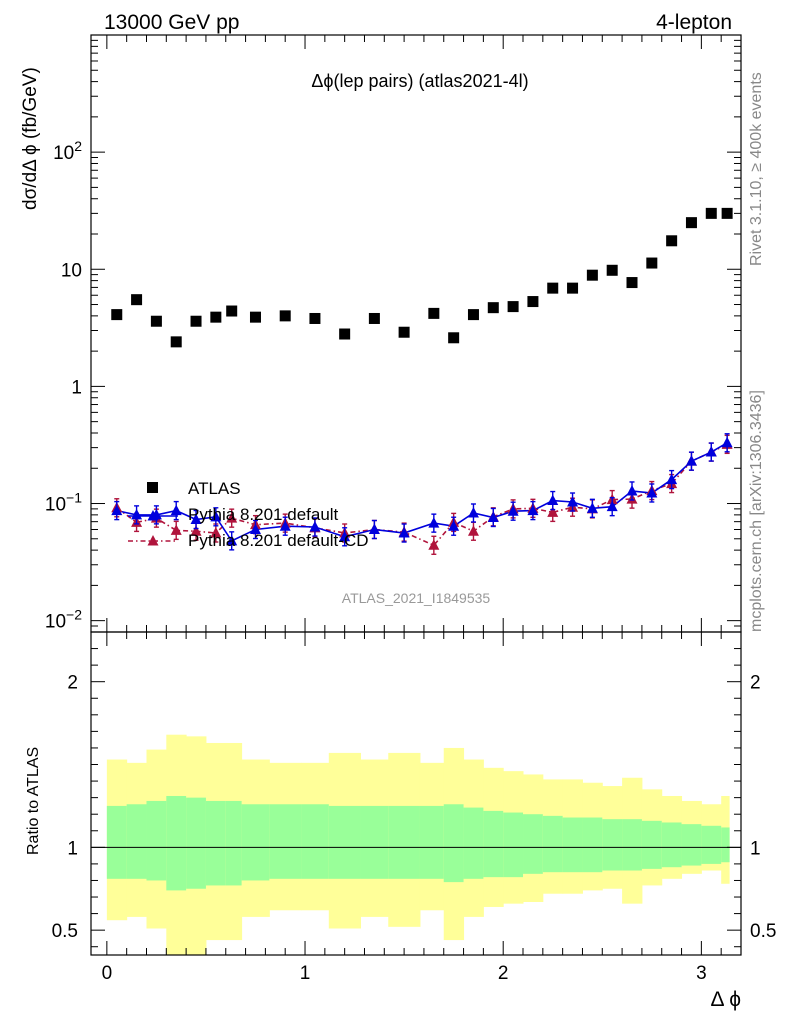 Image resolution: width=786 pixels, height=1024 pixels. What do you see at coordinates (503, 973) in the screenshot?
I see `x-tick-label: 2` at bounding box center [503, 973].